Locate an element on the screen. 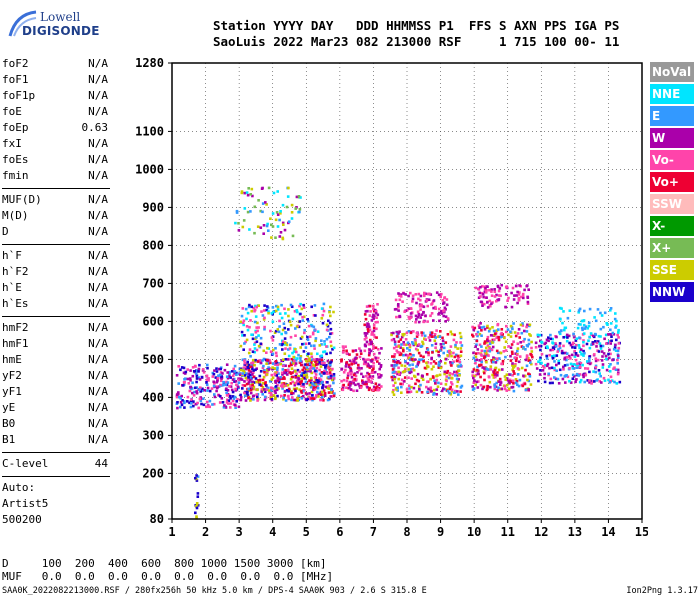  param-value: N/A is located at coordinates (98, 231).